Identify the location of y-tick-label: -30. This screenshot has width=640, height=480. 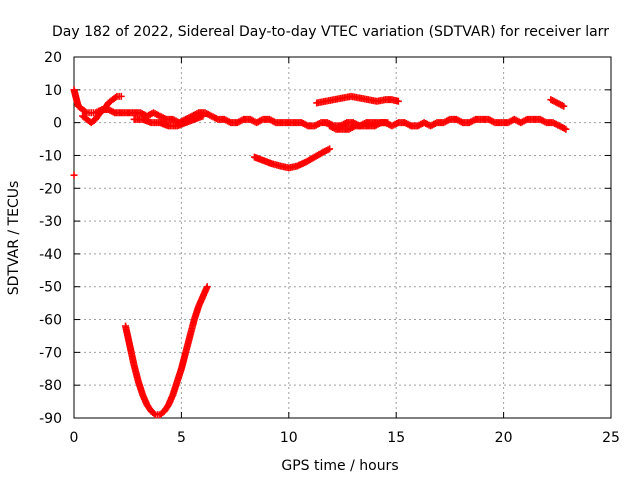
(50, 222).